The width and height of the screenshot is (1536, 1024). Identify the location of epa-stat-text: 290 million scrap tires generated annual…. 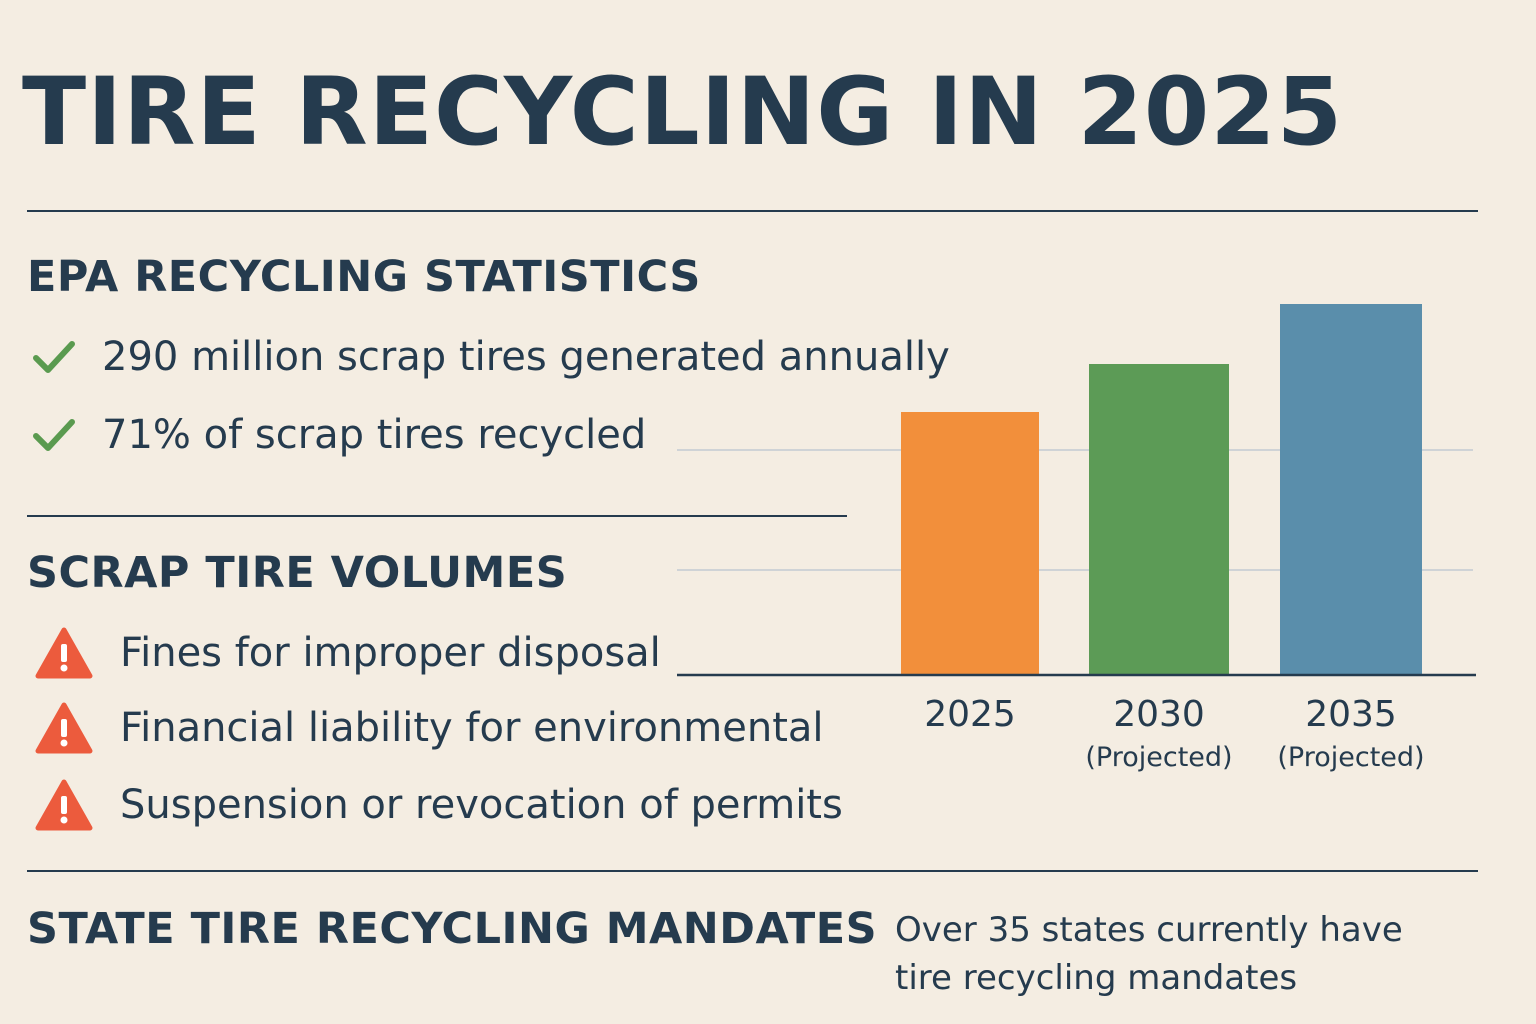
(526, 357).